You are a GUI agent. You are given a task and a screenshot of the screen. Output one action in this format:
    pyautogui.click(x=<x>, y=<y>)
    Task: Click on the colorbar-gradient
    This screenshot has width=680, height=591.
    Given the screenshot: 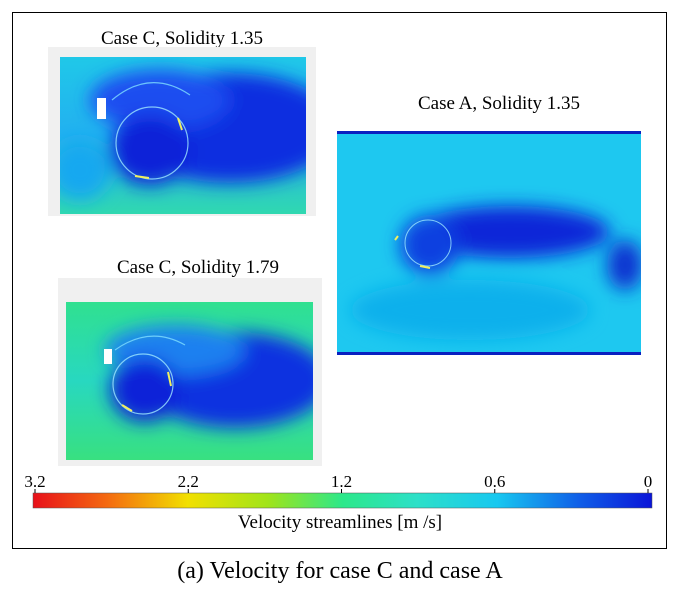 What is the action you would take?
    pyautogui.click(x=342, y=500)
    